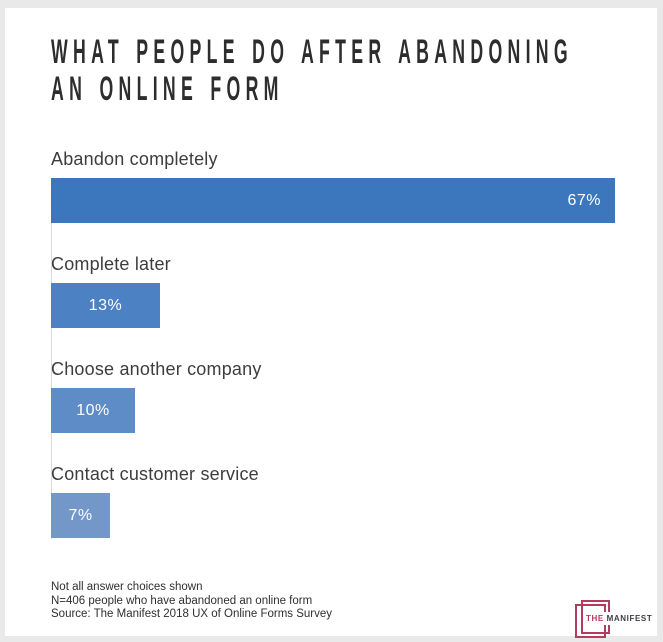 The height and width of the screenshot is (642, 663). Describe the element at coordinates (167, 89) in the screenshot. I see `page-title-line-2: AN ONLINE FORM` at that location.